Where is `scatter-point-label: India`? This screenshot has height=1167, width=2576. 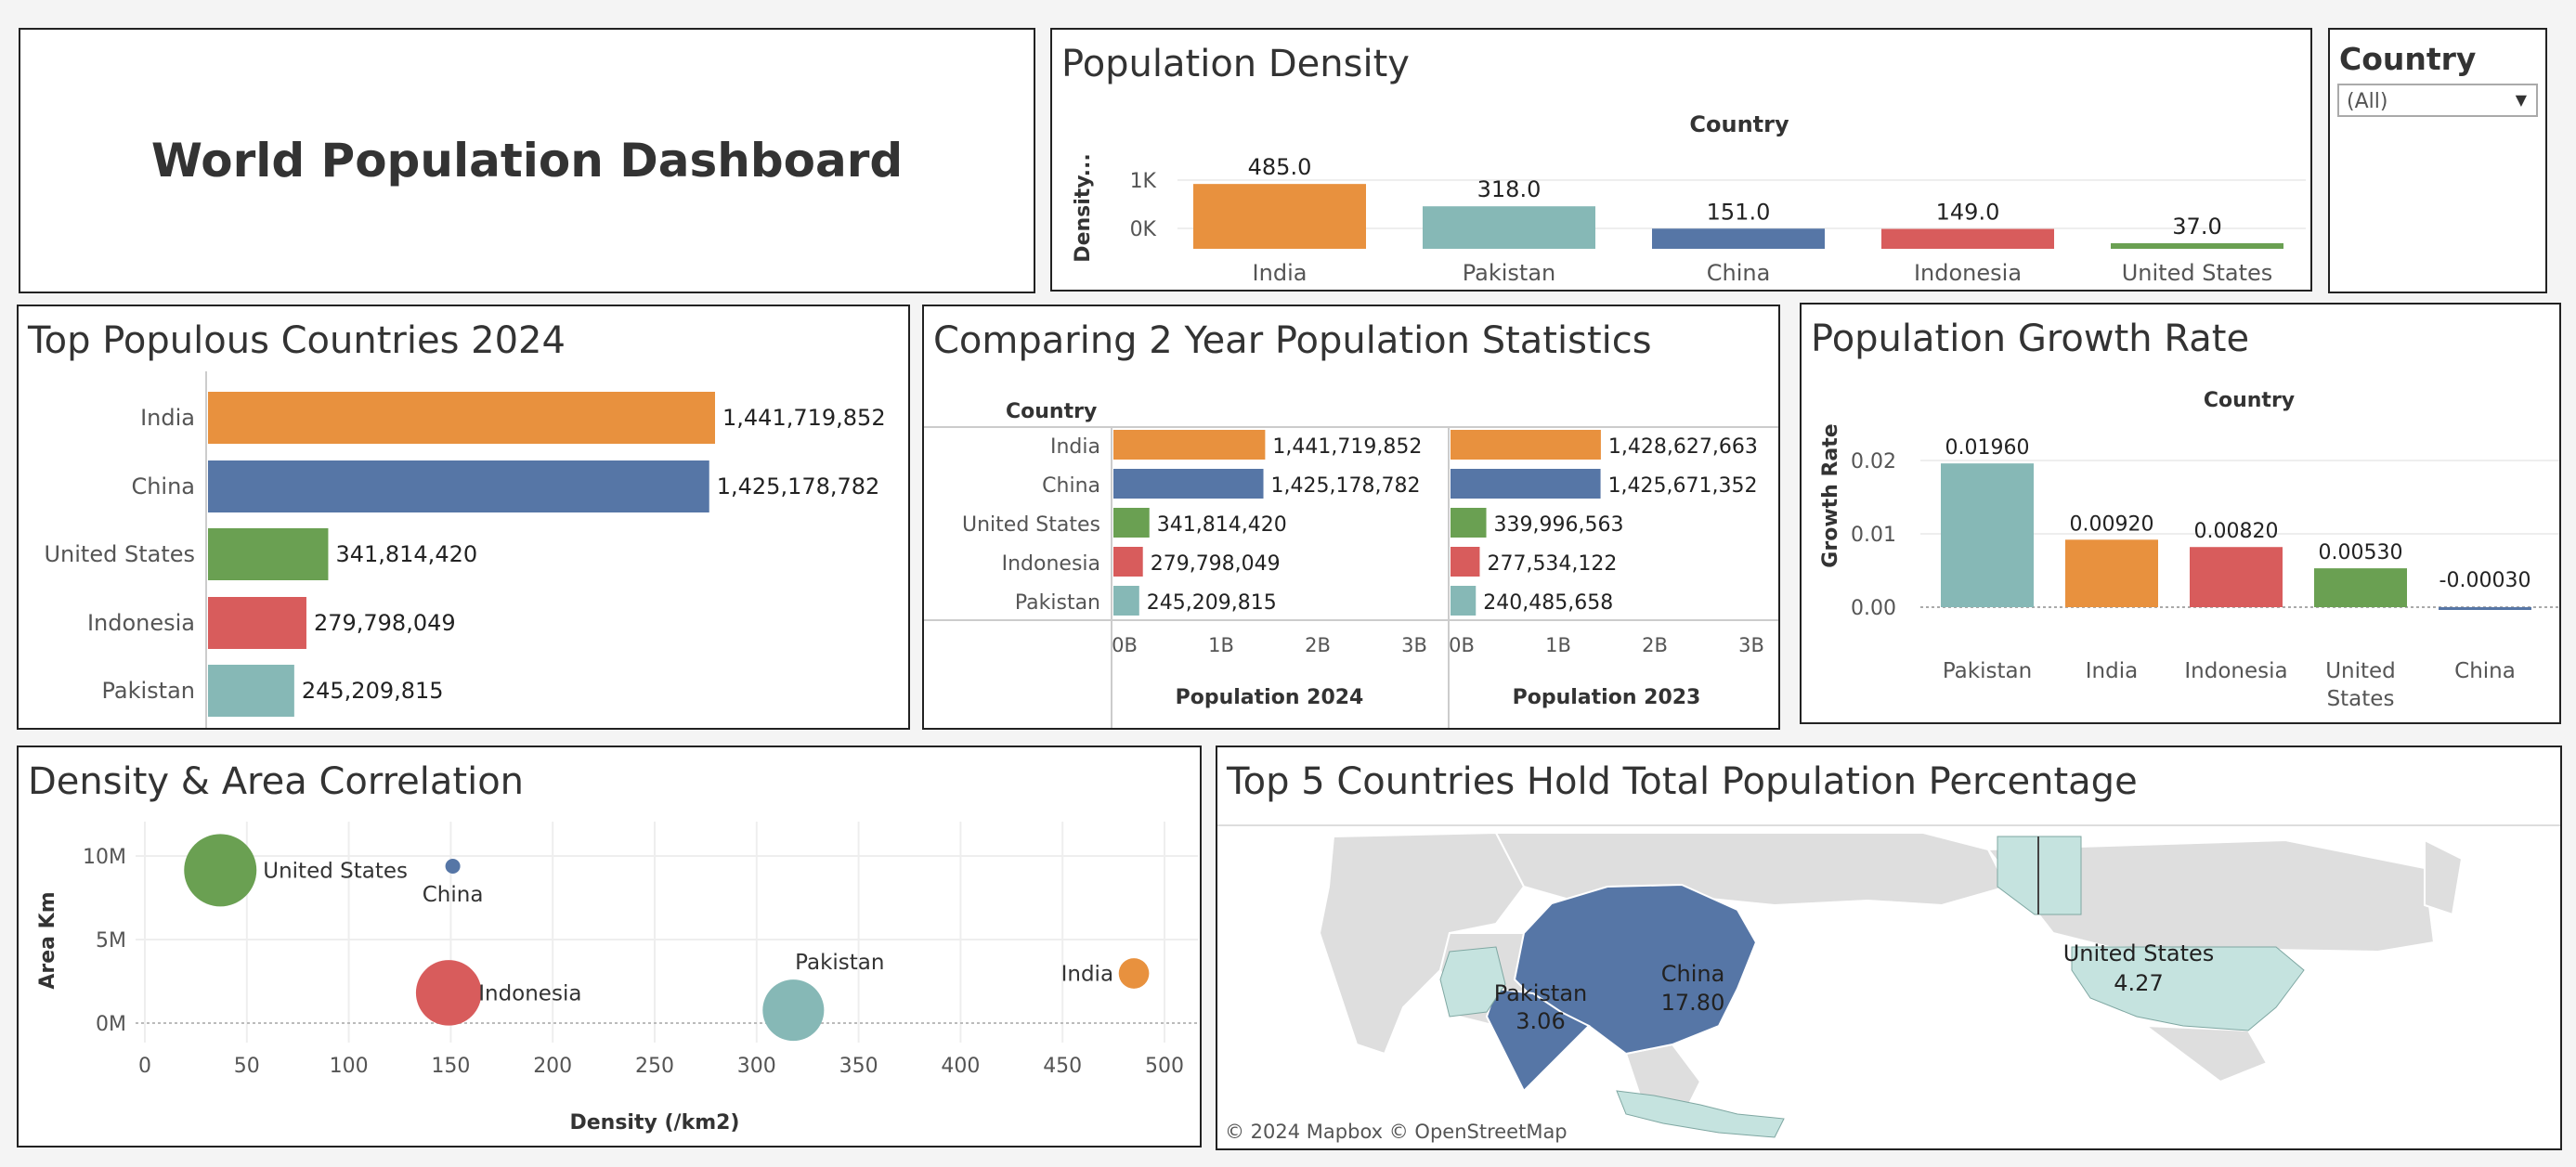
scatter-point-label: India is located at coordinates (1087, 974).